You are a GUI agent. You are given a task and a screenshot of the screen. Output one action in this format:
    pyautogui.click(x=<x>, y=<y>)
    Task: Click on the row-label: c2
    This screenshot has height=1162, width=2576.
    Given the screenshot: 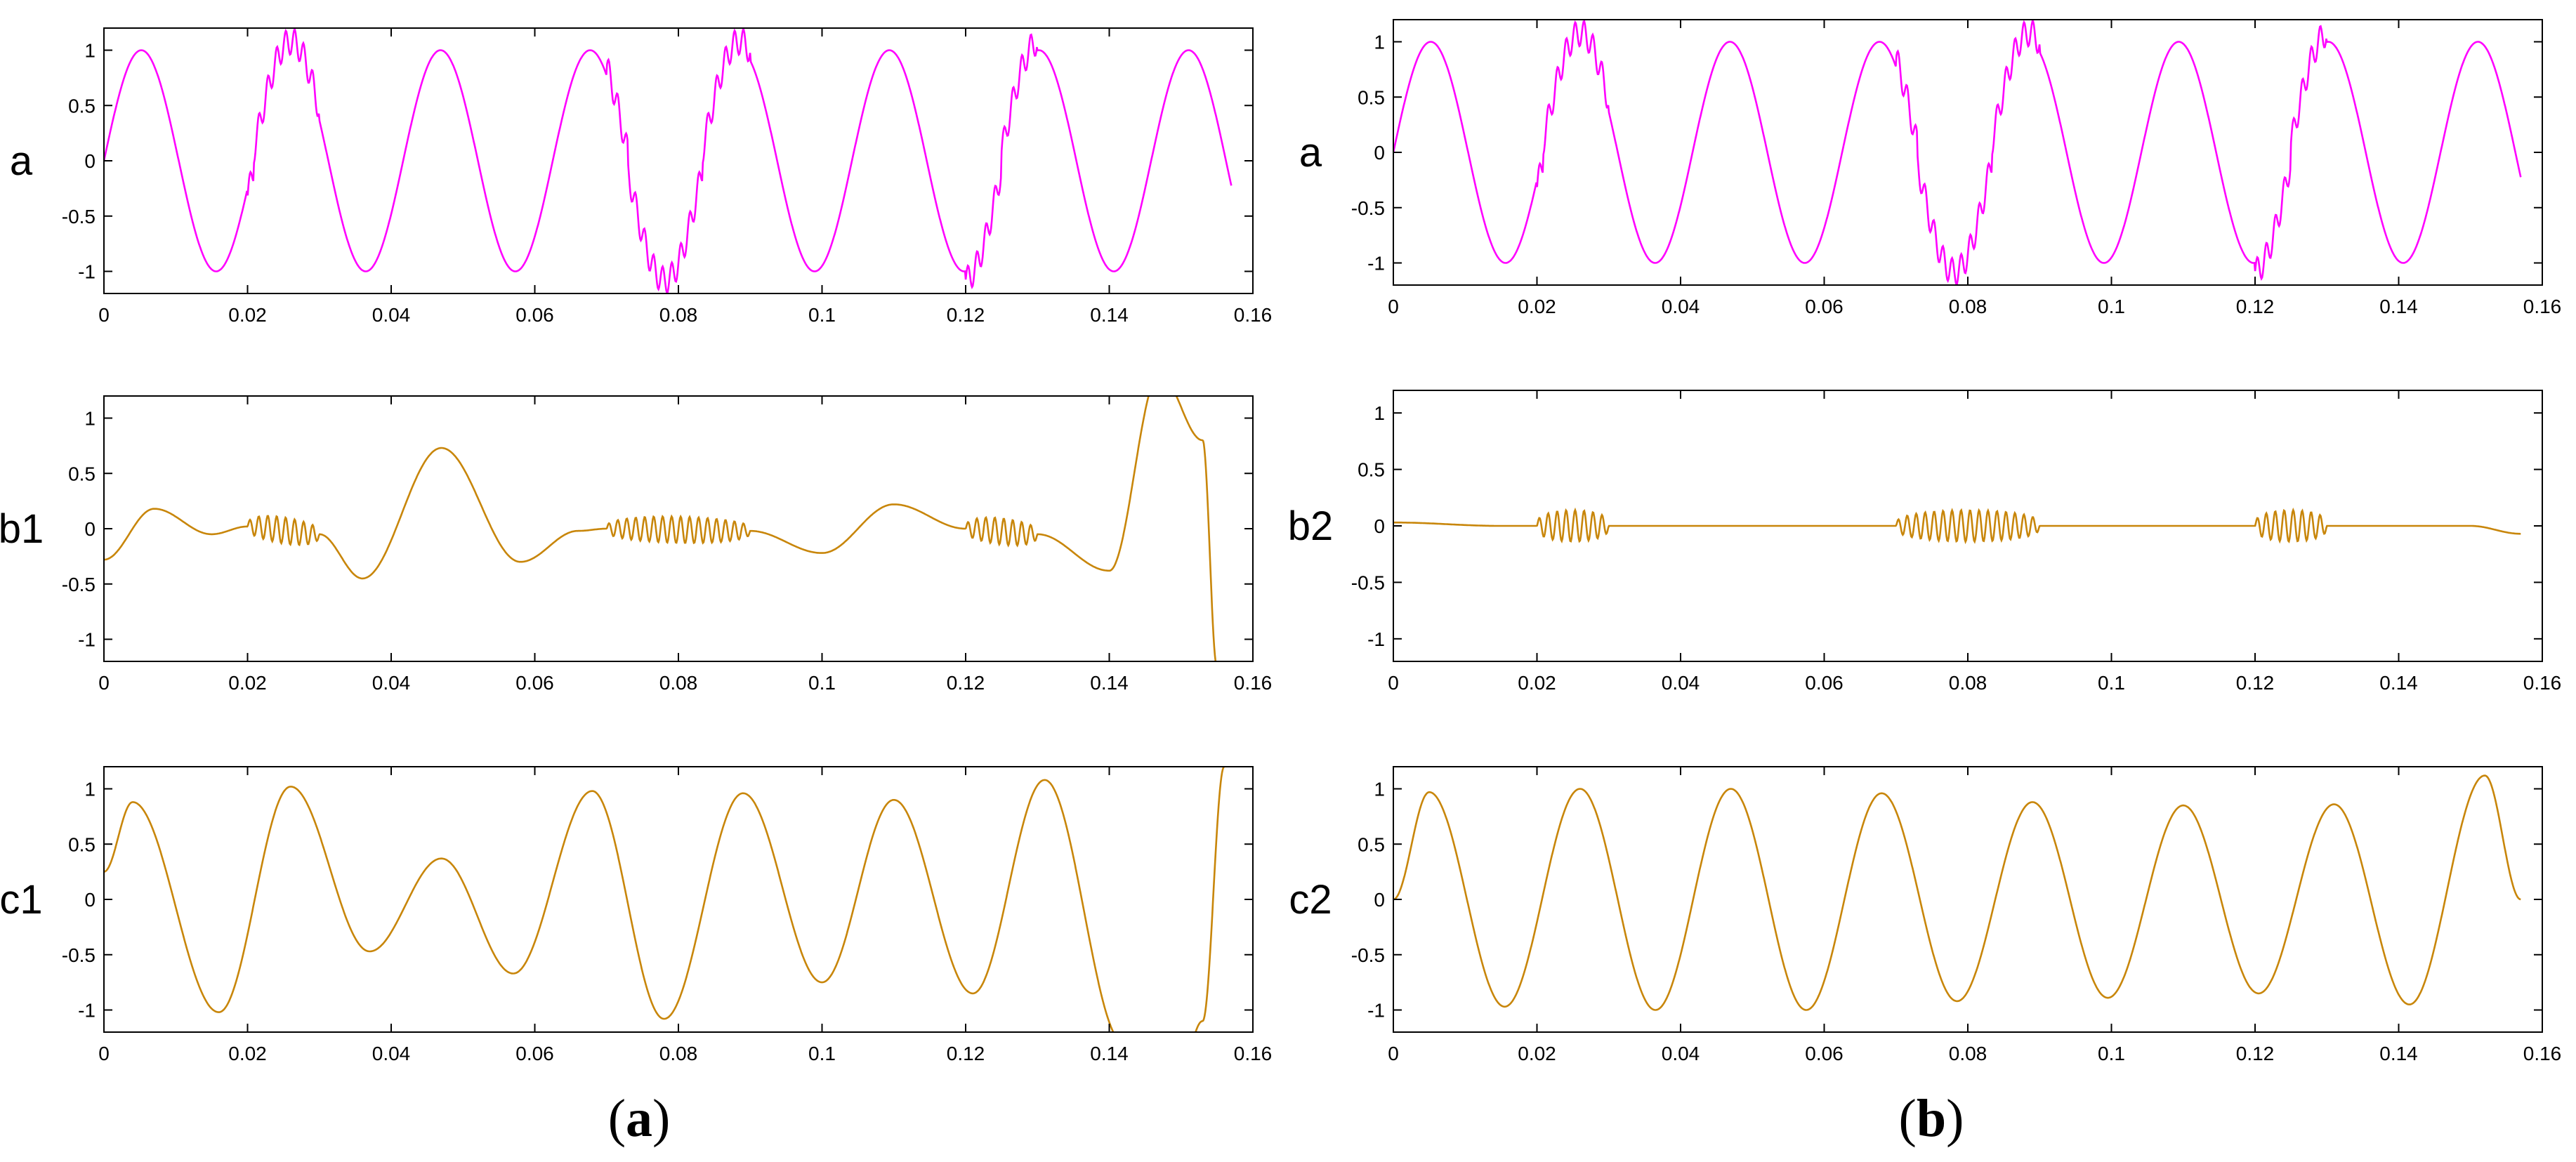 What is the action you would take?
    pyautogui.click(x=1310, y=900)
    